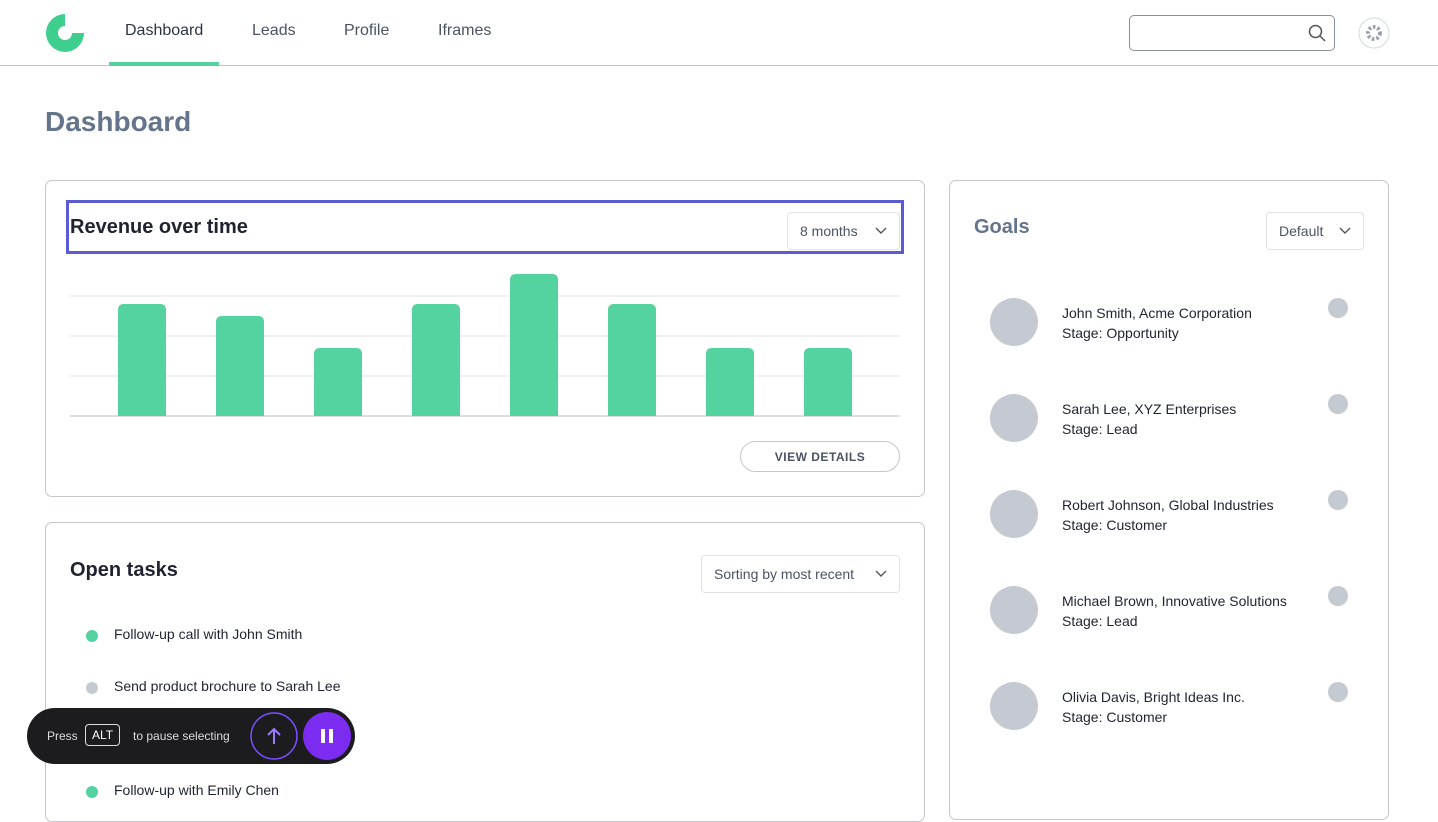 This screenshot has height=822, width=1438. I want to click on select-label: Default, so click(1301, 231).